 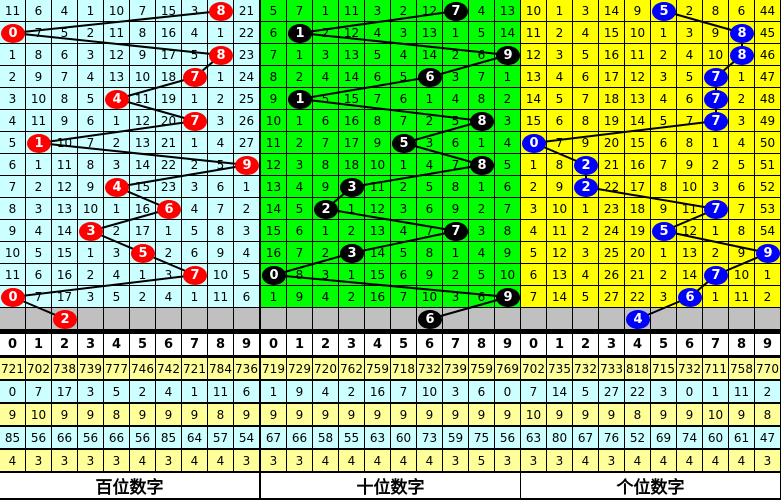 I want to click on stat-cell: 732, so click(x=690, y=369).